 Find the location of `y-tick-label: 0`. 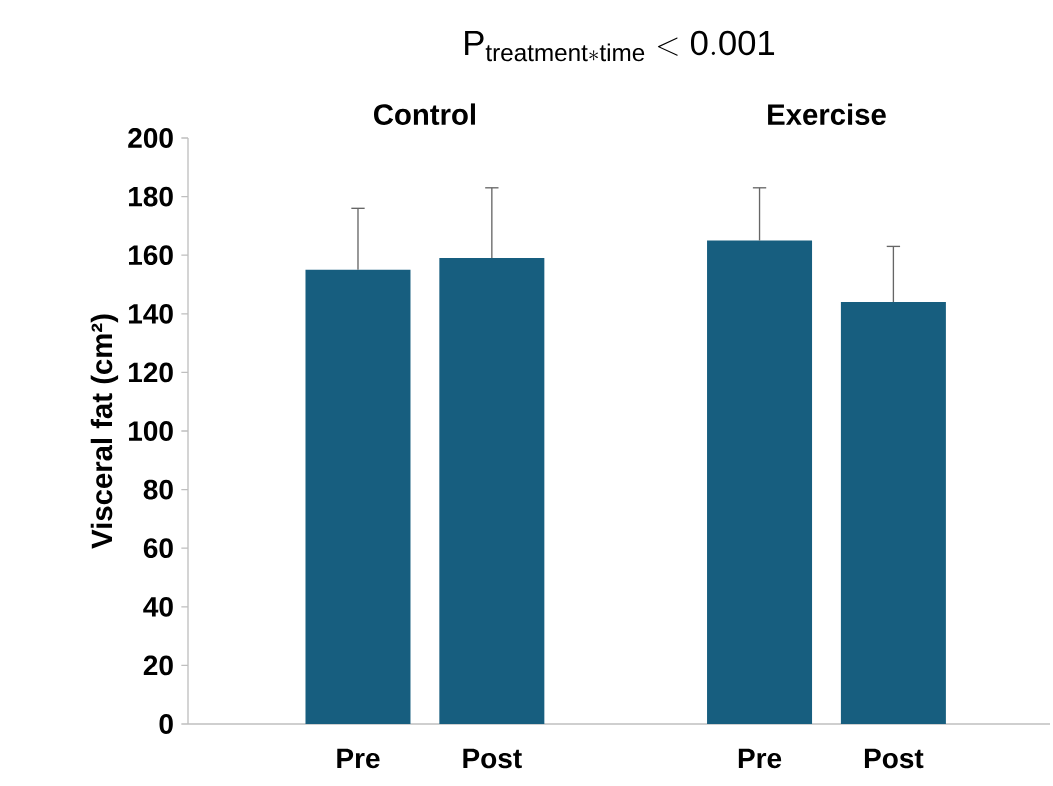

y-tick-label: 0 is located at coordinates (166, 724).